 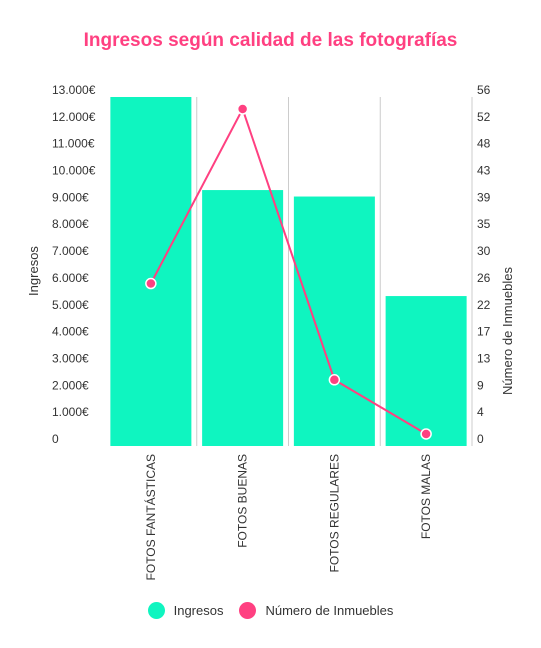 I want to click on y2-tick-label: 52, so click(x=484, y=117).